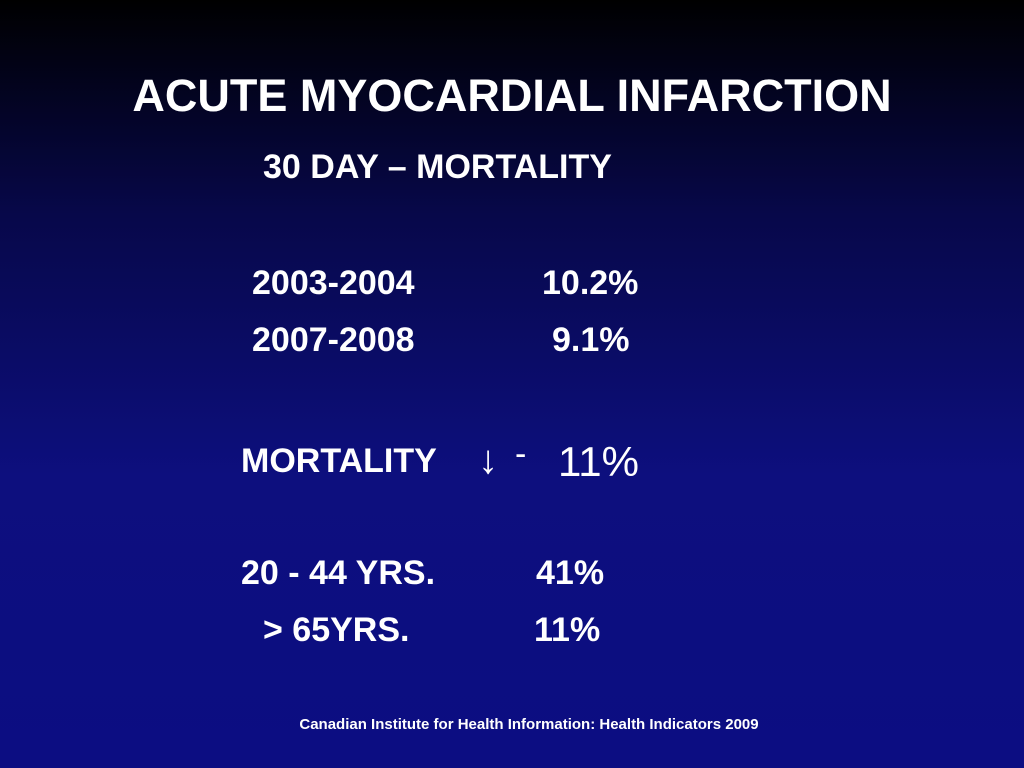  Describe the element at coordinates (598, 461) in the screenshot. I see `mortality-change-value: 11%` at that location.